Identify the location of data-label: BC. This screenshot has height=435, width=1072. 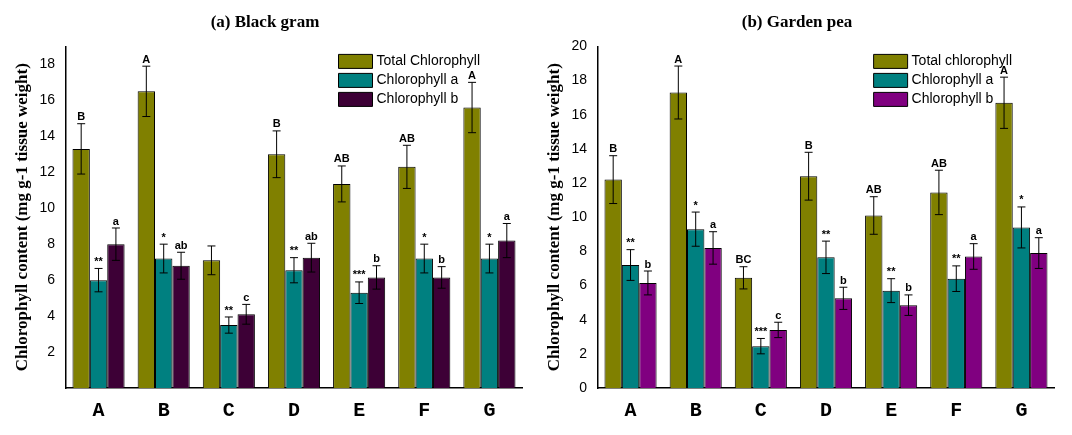
(743, 259).